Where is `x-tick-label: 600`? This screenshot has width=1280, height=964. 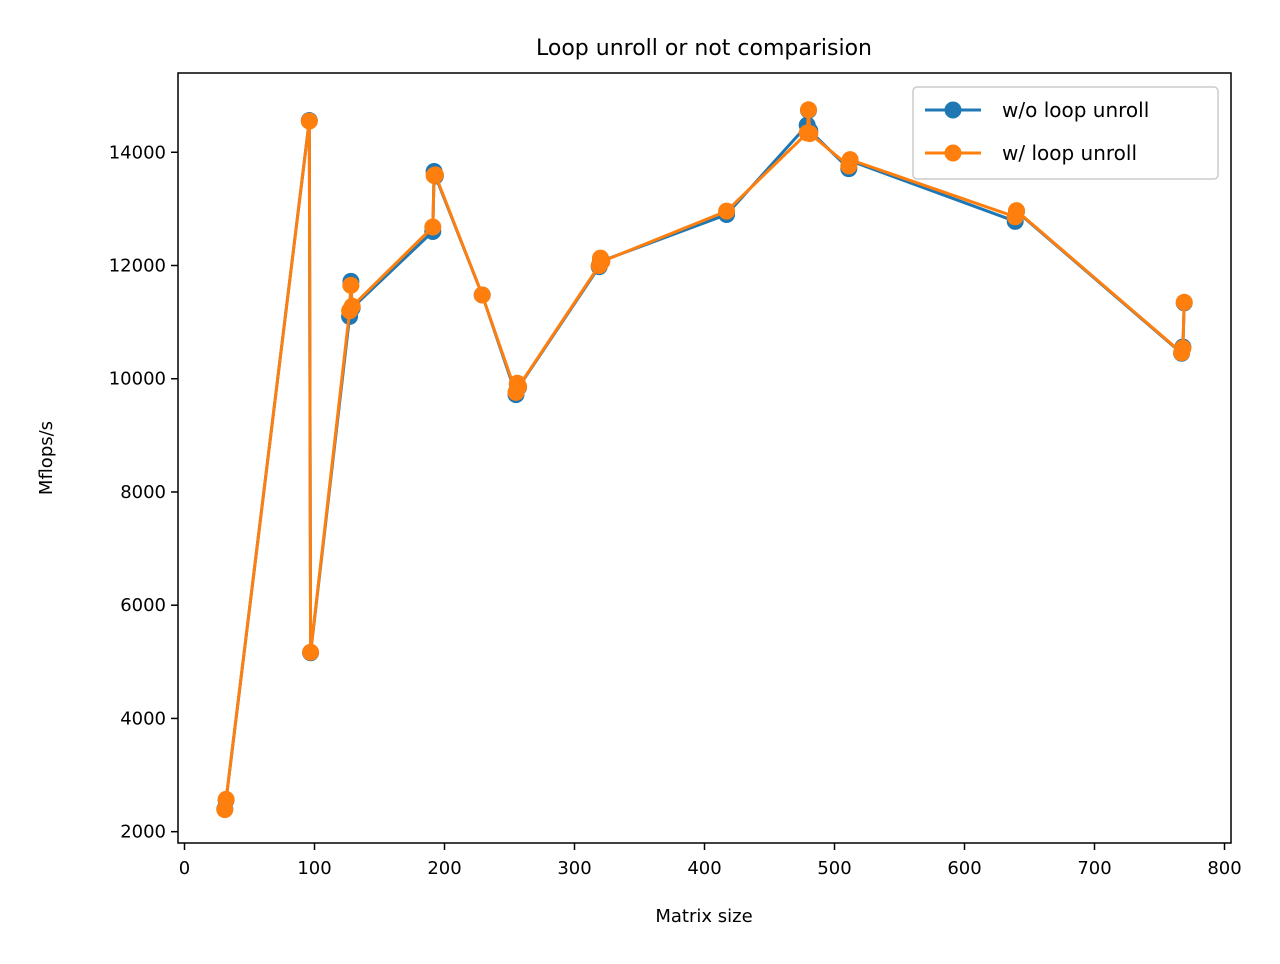 x-tick-label: 600 is located at coordinates (964, 868).